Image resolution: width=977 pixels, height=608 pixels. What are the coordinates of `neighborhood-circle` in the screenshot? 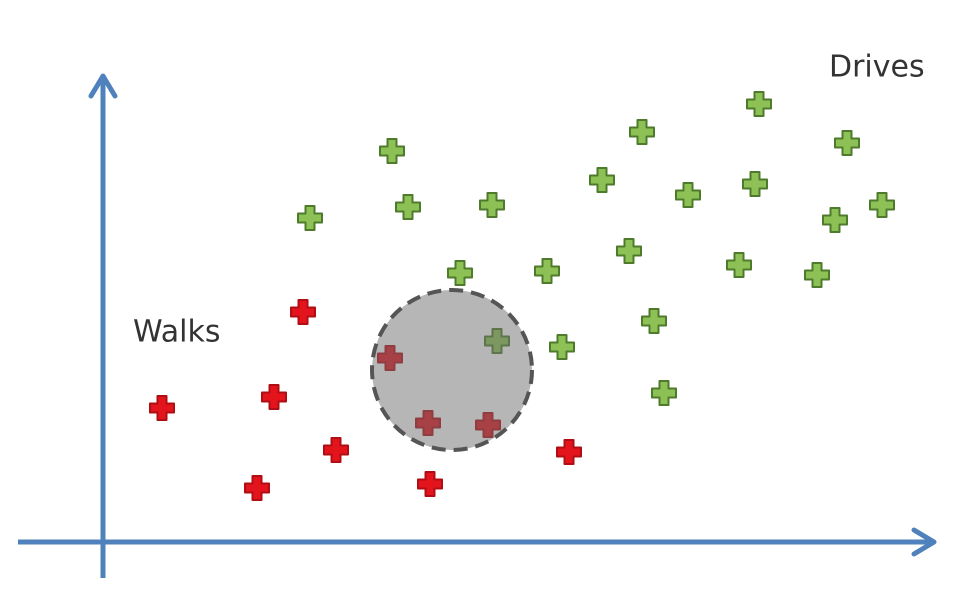 It's located at (452, 370).